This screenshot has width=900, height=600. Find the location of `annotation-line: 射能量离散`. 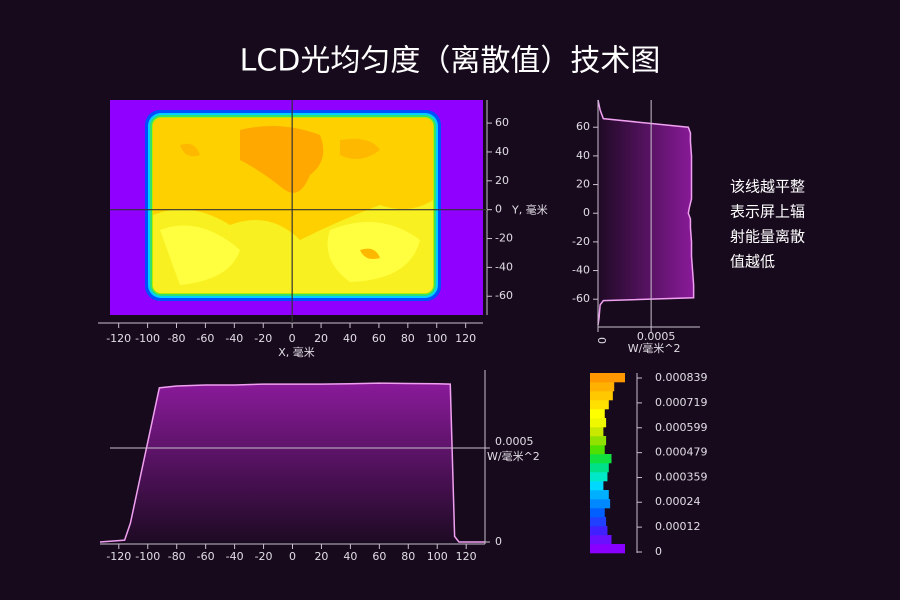

annotation-line: 射能量离散 is located at coordinates (767, 237).